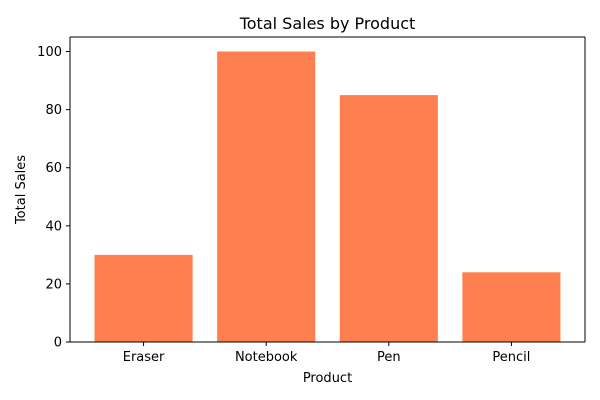 The height and width of the screenshot is (400, 600). I want to click on y-tick-label: 60, so click(53, 168).